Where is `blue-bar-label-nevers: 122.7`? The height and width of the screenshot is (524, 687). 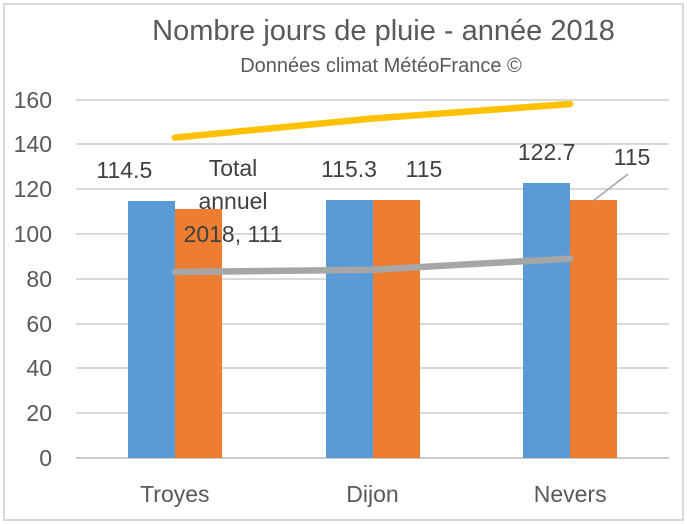
blue-bar-label-nevers: 122.7 is located at coordinates (546, 152).